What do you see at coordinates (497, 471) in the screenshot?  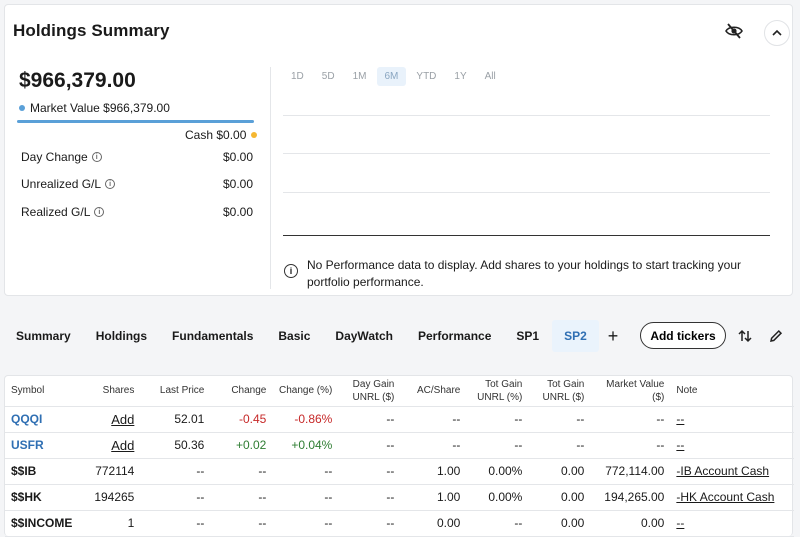 I see `tot-gain-pct: 0.00%` at bounding box center [497, 471].